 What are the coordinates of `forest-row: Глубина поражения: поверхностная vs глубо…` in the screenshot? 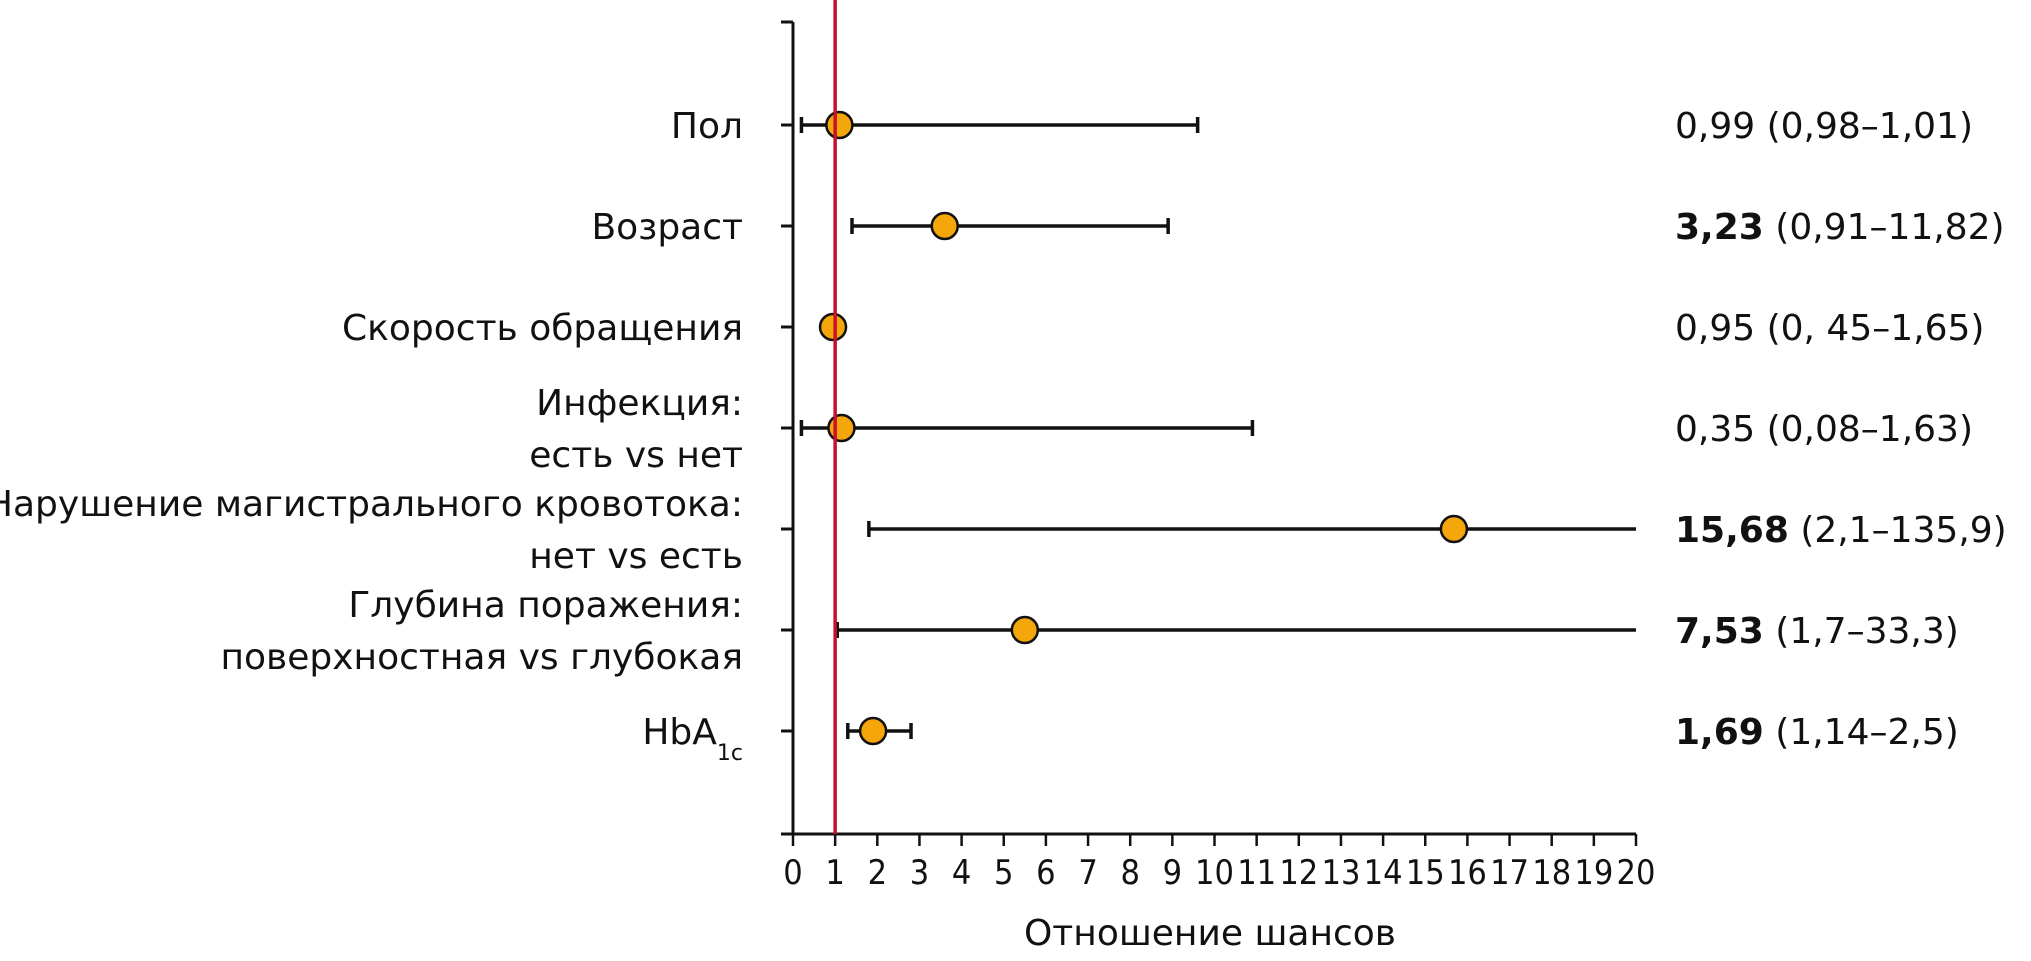 It's located at (1089, 631).